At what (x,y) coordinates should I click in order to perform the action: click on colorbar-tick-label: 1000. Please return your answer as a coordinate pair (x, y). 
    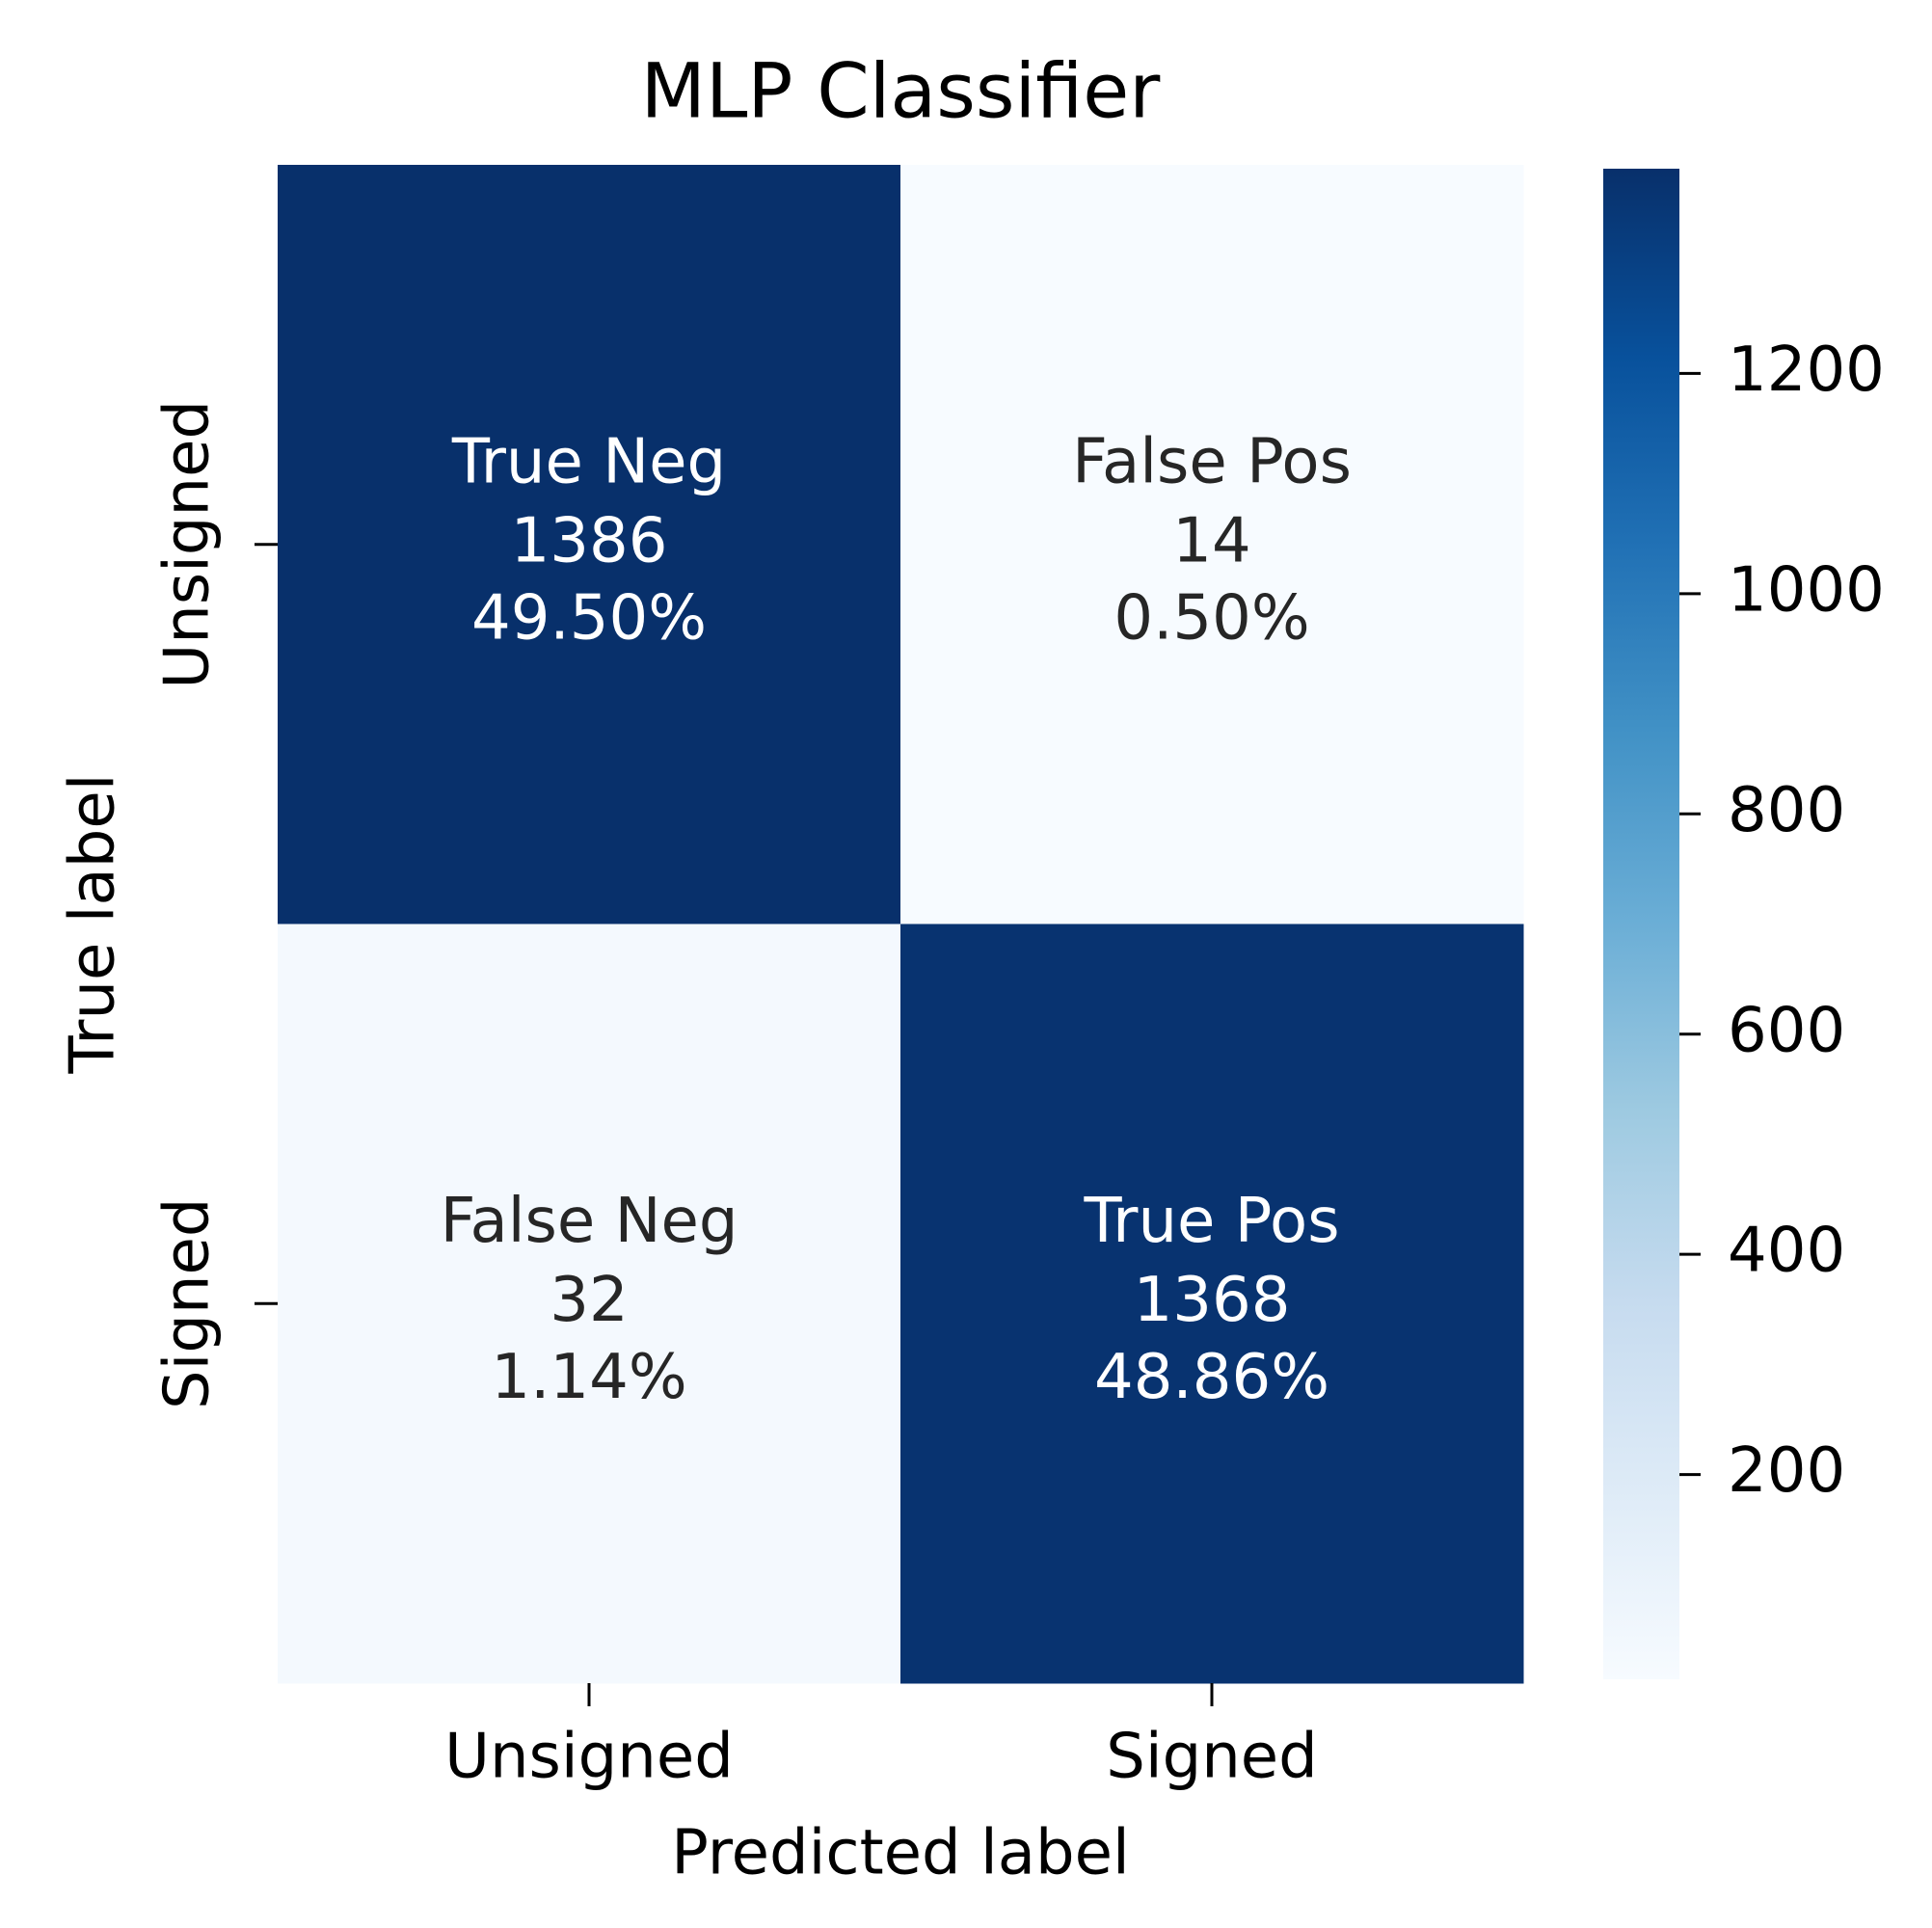
    Looking at the image, I should click on (1807, 590).